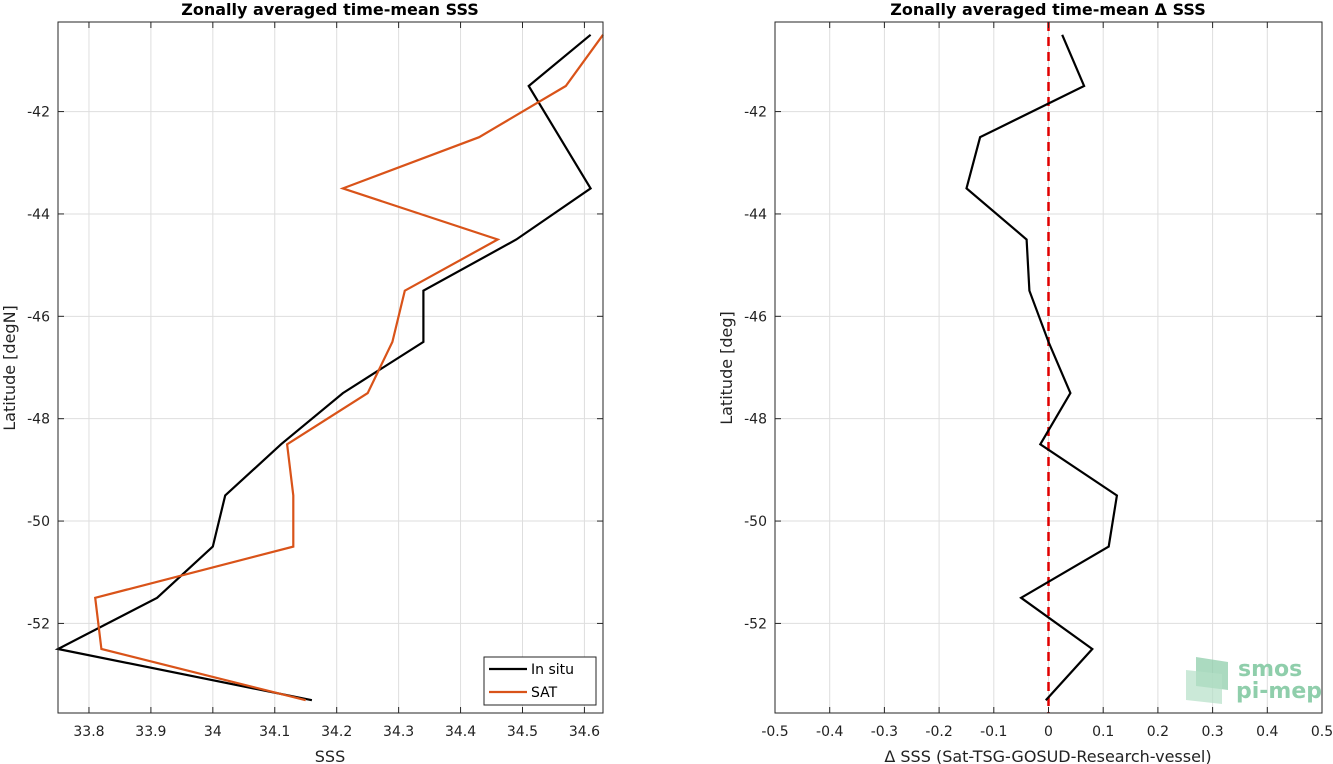 This screenshot has width=1333, height=764. Describe the element at coordinates (1270, 669) in the screenshot. I see `logo-text-smos: smos` at that location.